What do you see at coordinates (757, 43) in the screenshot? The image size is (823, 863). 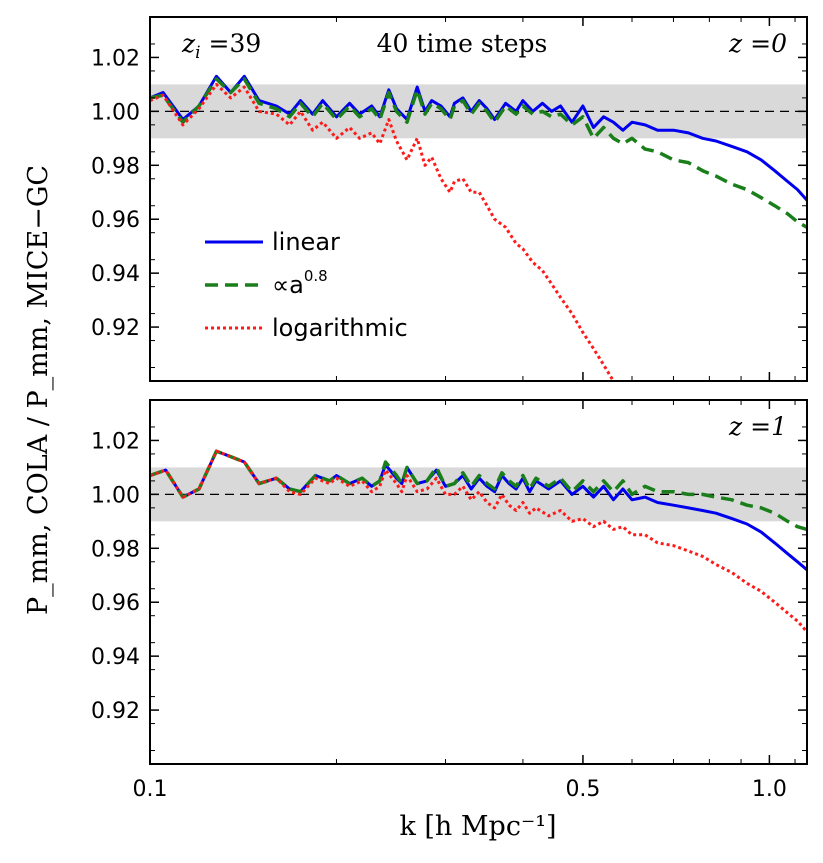 I see `redshift-label: z =0` at bounding box center [757, 43].